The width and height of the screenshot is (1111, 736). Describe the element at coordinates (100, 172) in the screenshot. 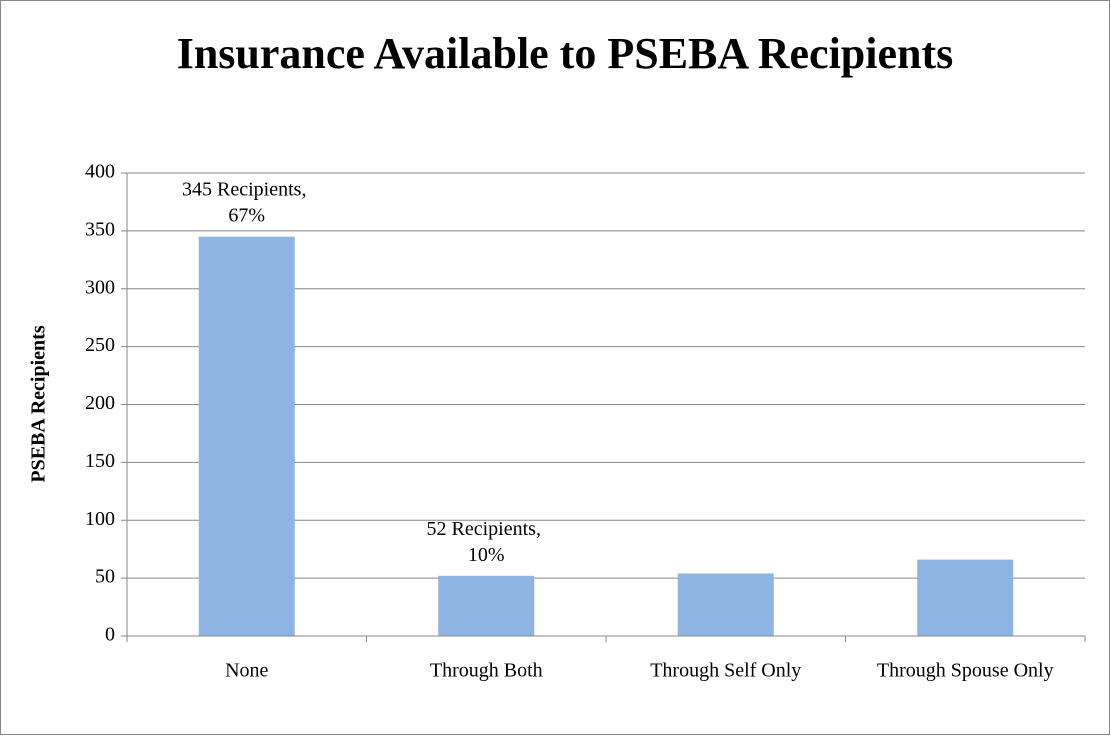

I see `y-tick-label: 400` at that location.